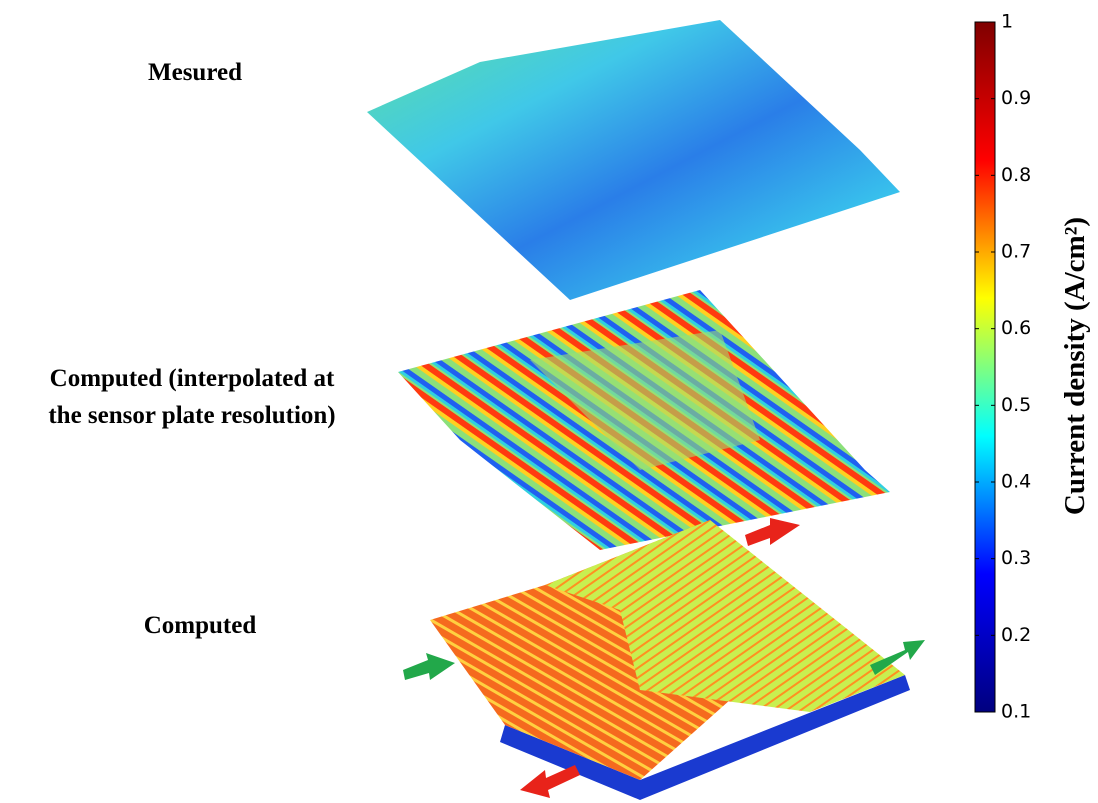 The image size is (1098, 803). I want to click on y-tick-label: 0.9, so click(1016, 98).